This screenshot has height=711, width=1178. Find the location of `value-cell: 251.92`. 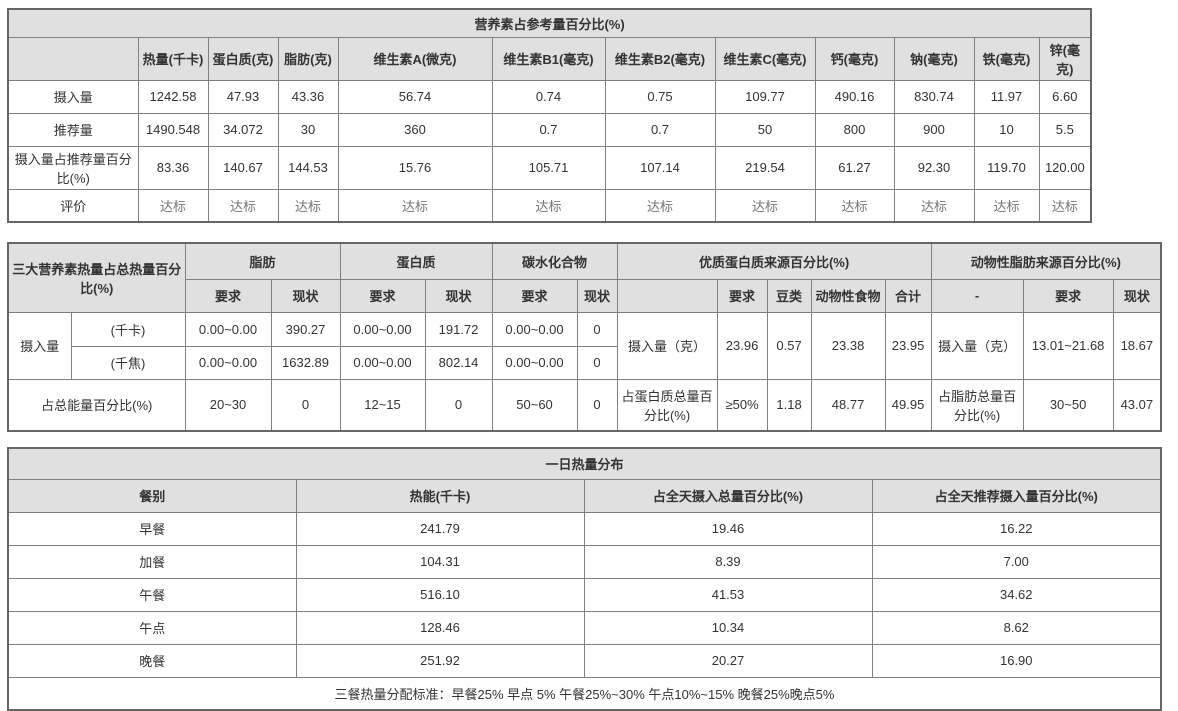

value-cell: 251.92 is located at coordinates (440, 660).